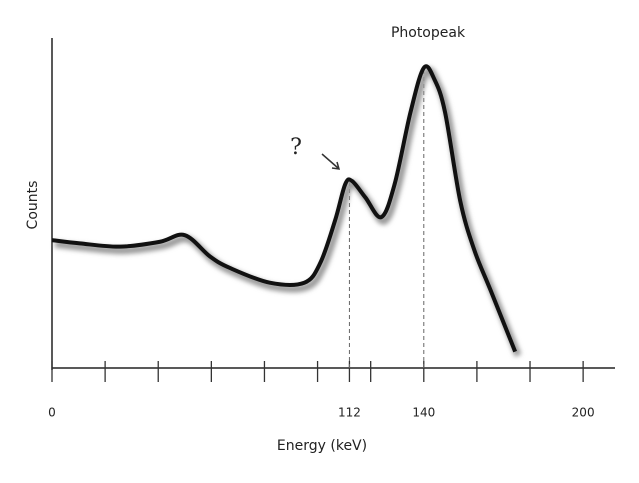 This screenshot has width=639, height=483. What do you see at coordinates (33, 205) in the screenshot?
I see `y-axis-label: Counts` at bounding box center [33, 205].